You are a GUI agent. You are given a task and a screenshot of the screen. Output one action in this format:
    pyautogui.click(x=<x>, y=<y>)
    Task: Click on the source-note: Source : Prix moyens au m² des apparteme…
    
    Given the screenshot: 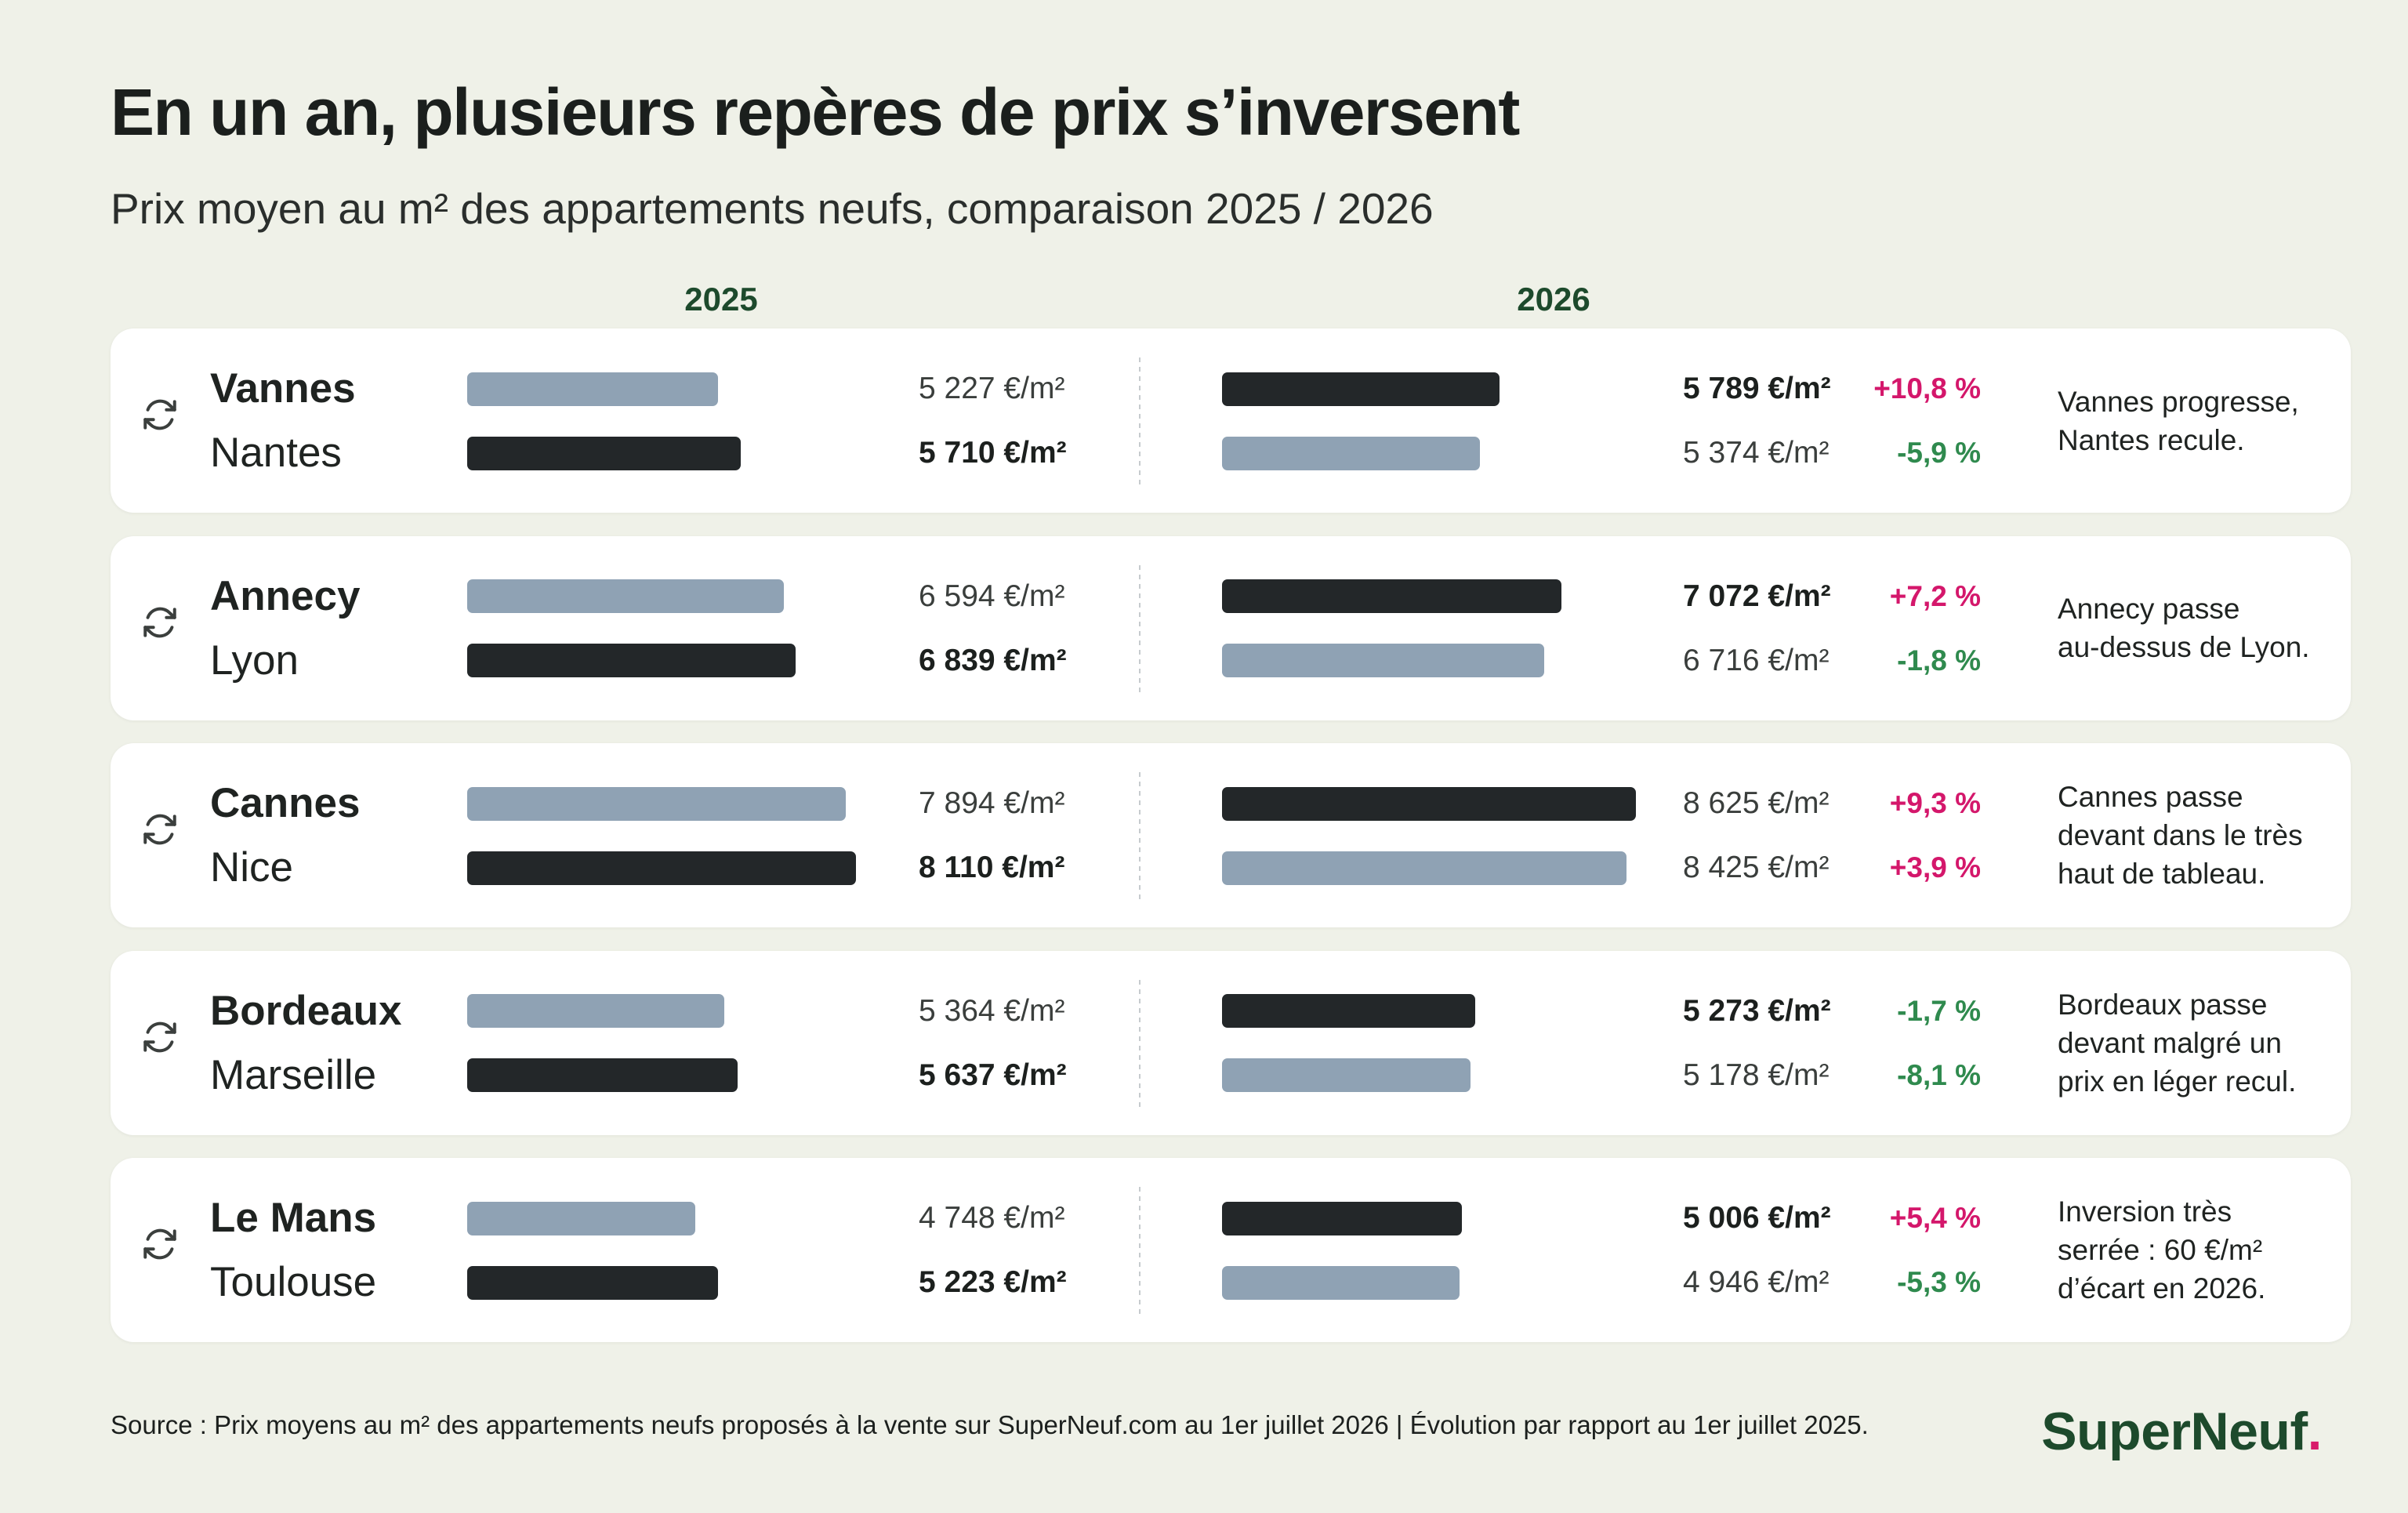 What is the action you would take?
    pyautogui.click(x=990, y=1424)
    